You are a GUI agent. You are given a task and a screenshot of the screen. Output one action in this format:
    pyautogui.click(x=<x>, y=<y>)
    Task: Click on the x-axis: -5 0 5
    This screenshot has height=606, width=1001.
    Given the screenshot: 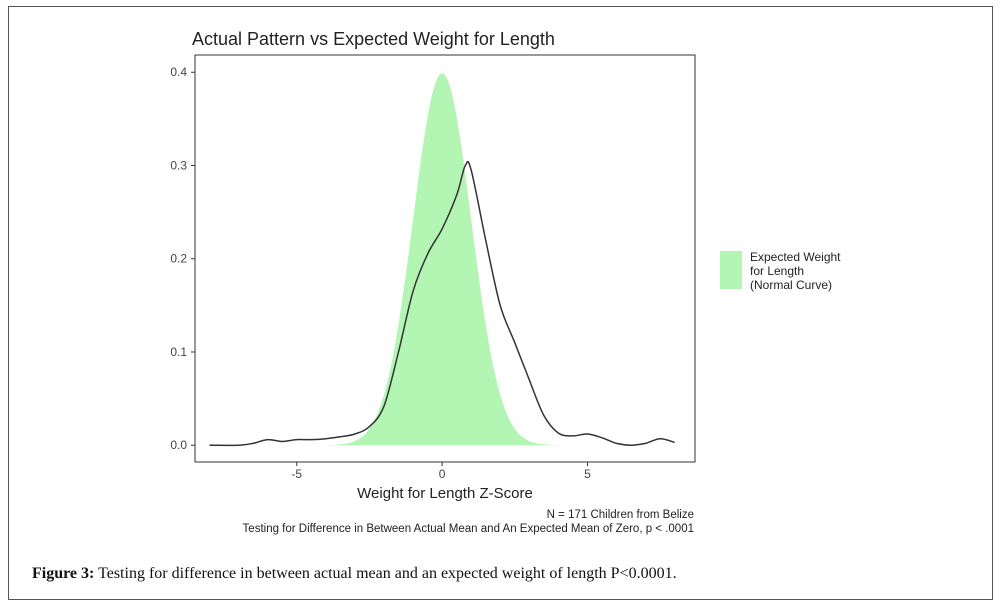 What is the action you would take?
    pyautogui.click(x=441, y=471)
    